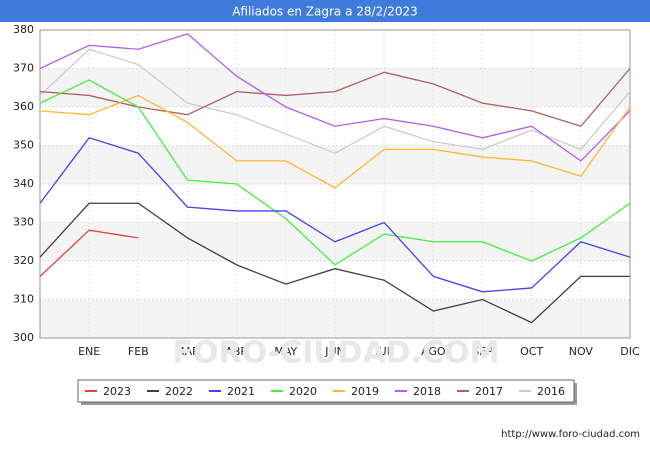  What do you see at coordinates (570, 434) in the screenshot?
I see `source: http://www.foro-ciudad.com` at bounding box center [570, 434].